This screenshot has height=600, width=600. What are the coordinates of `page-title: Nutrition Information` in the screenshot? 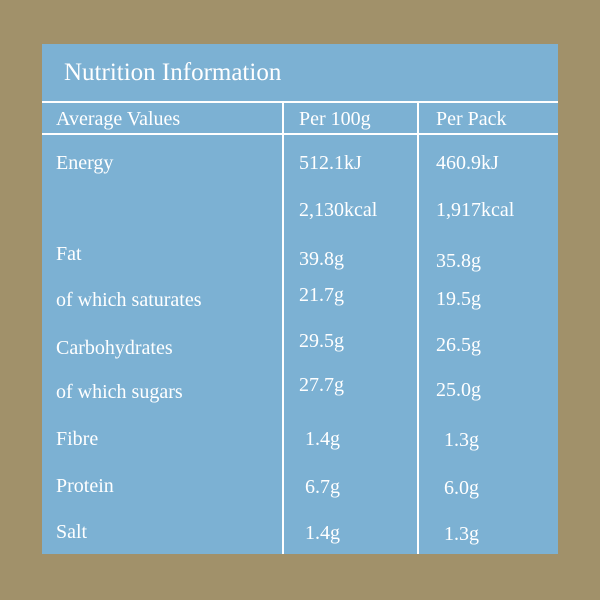 It's located at (173, 72).